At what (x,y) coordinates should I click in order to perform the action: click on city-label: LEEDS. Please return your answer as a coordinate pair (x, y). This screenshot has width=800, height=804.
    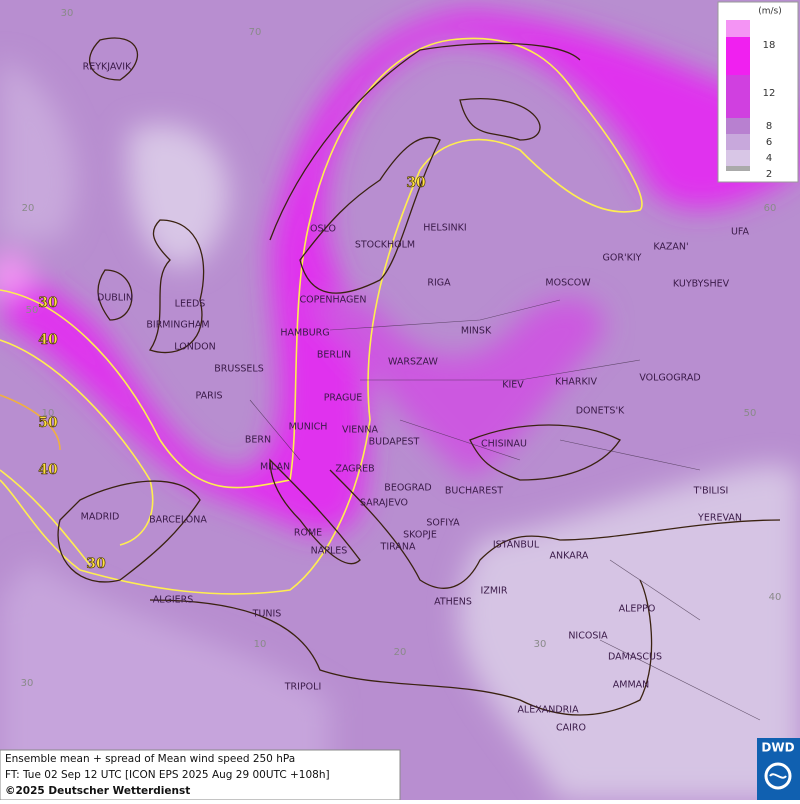
    Looking at the image, I should click on (190, 304).